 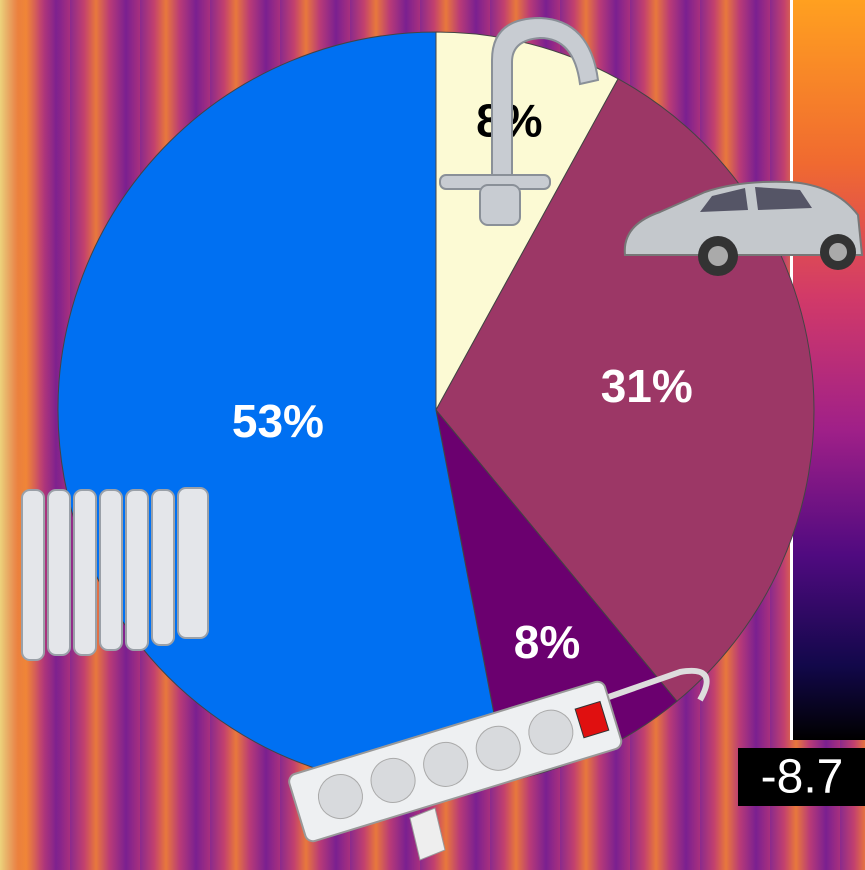 I want to click on slice-label: 8%, so click(x=547, y=642).